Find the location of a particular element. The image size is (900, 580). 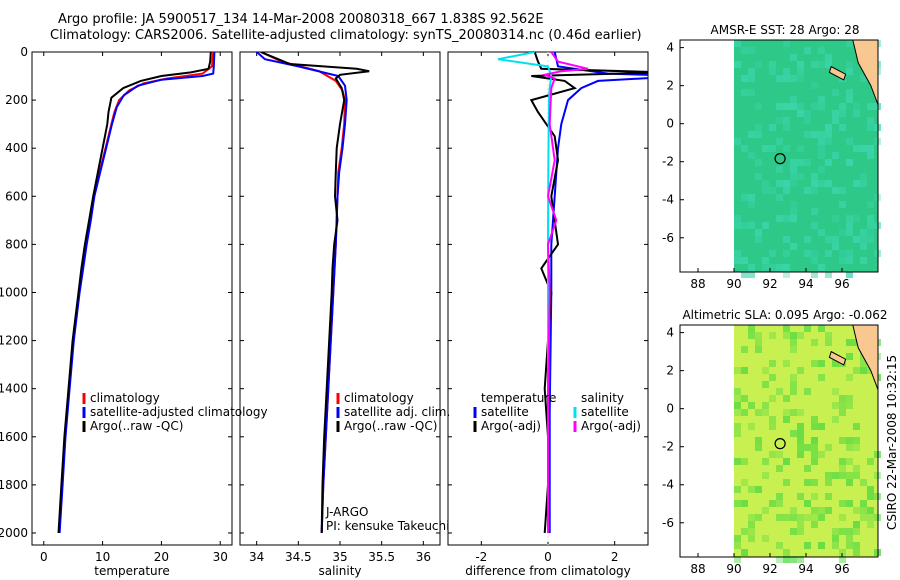

land-island is located at coordinates (837, 358).